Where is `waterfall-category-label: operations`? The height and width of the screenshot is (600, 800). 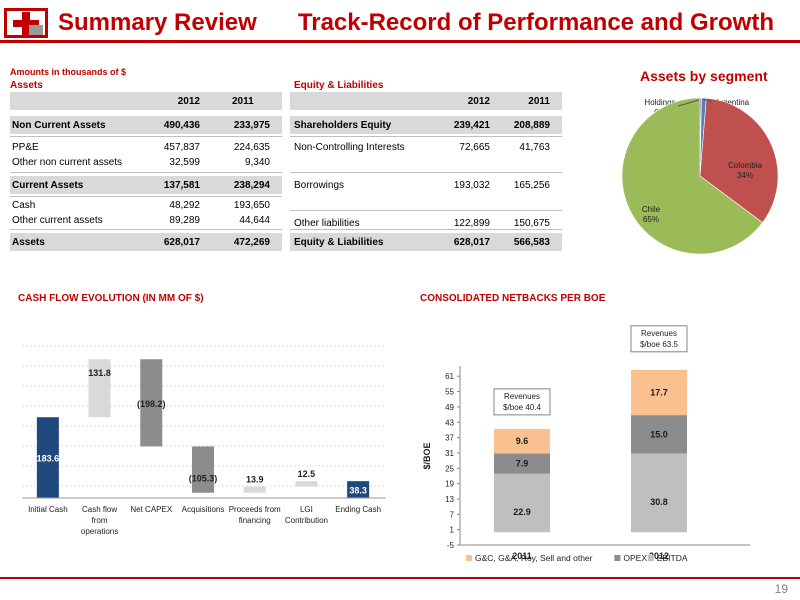 waterfall-category-label: operations is located at coordinates (99, 531).